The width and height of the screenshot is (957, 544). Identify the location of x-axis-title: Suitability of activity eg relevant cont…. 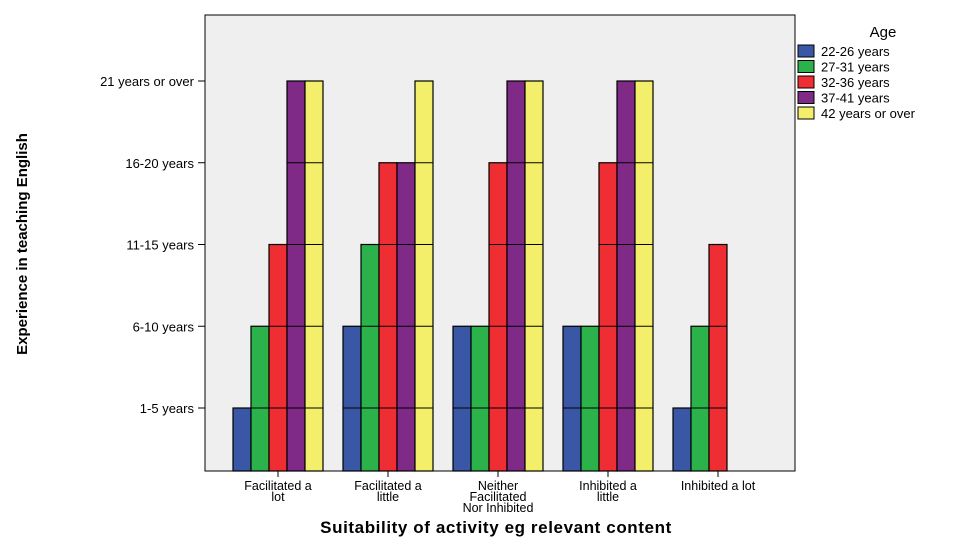
(496, 527).